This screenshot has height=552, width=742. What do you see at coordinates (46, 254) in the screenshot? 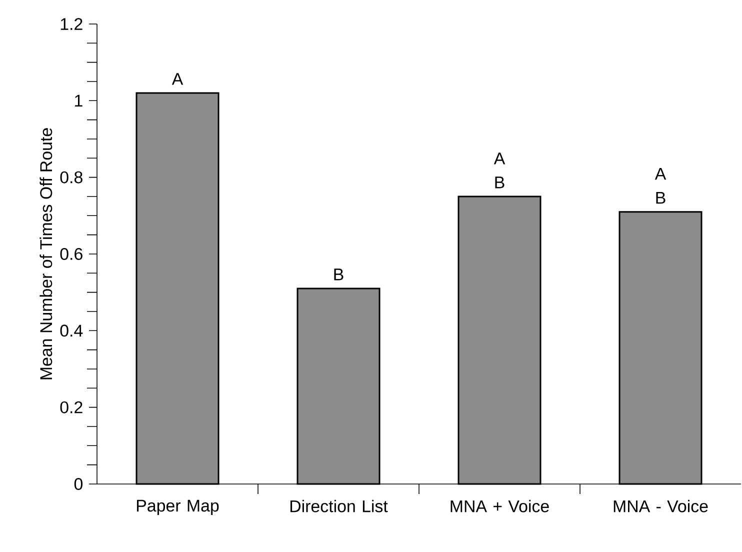
I see `y-axis-title: Mean Number of Times Off Route` at bounding box center [46, 254].